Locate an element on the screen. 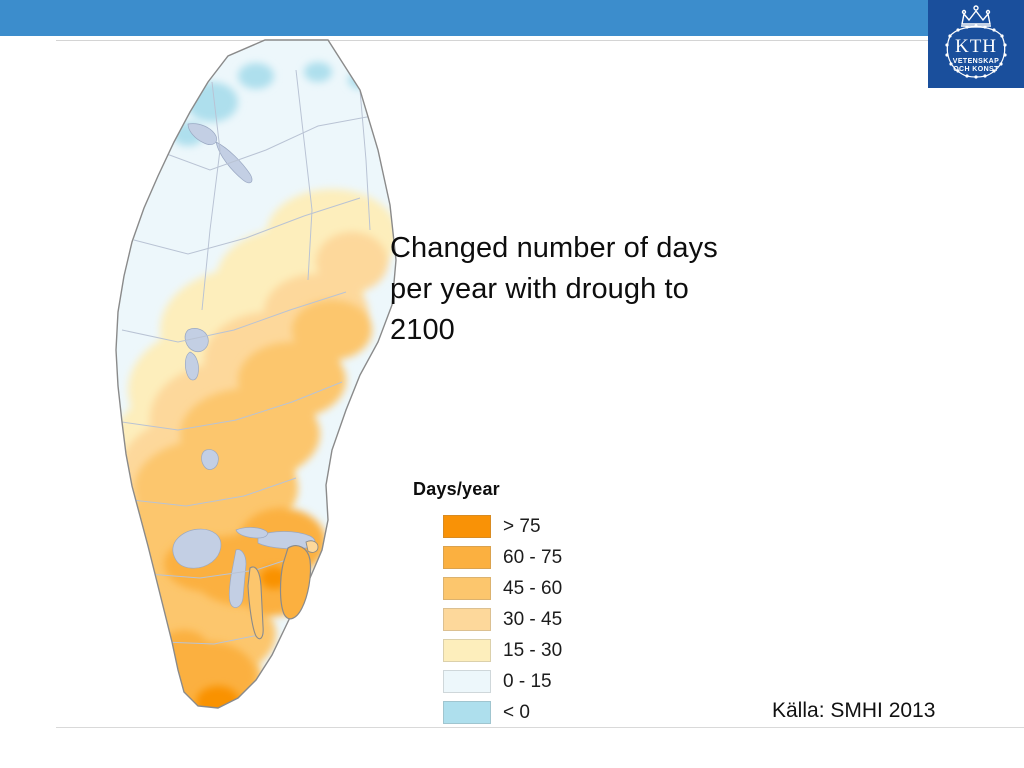 The height and width of the screenshot is (768, 1024). legend-label-45-60: 45 - 60 is located at coordinates (533, 588).